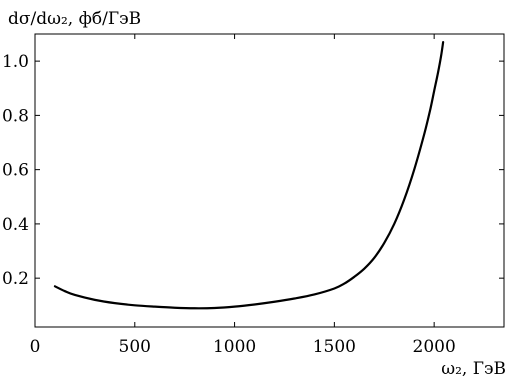 The image size is (518, 383). Describe the element at coordinates (434, 347) in the screenshot. I see `x-tick-label: 2000` at that location.